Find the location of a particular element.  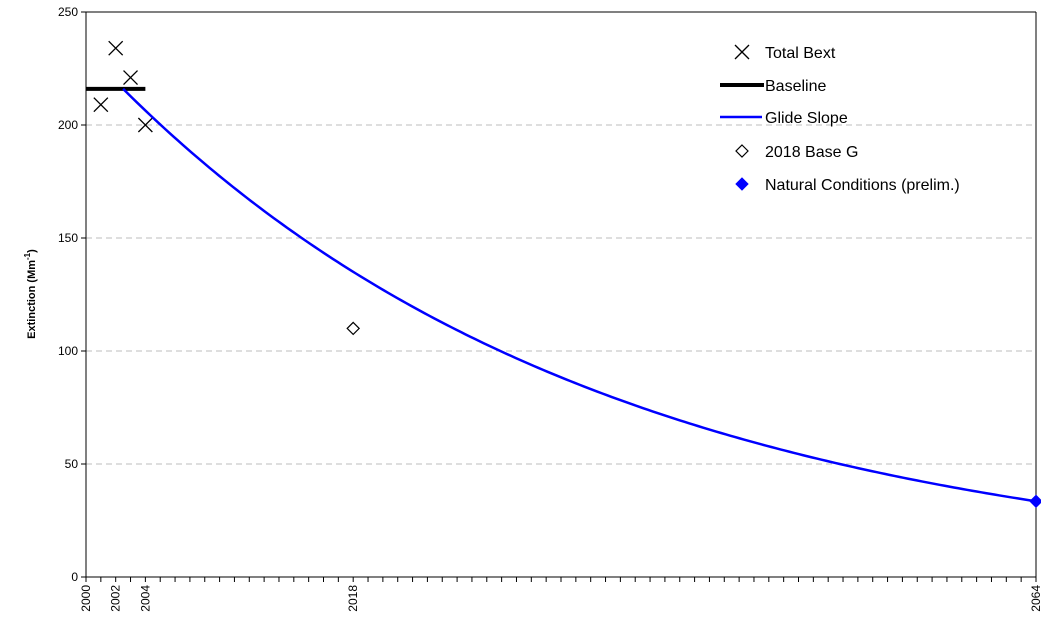

y-ticks: 0 50 100 150 200 250 is located at coordinates (72, 294).